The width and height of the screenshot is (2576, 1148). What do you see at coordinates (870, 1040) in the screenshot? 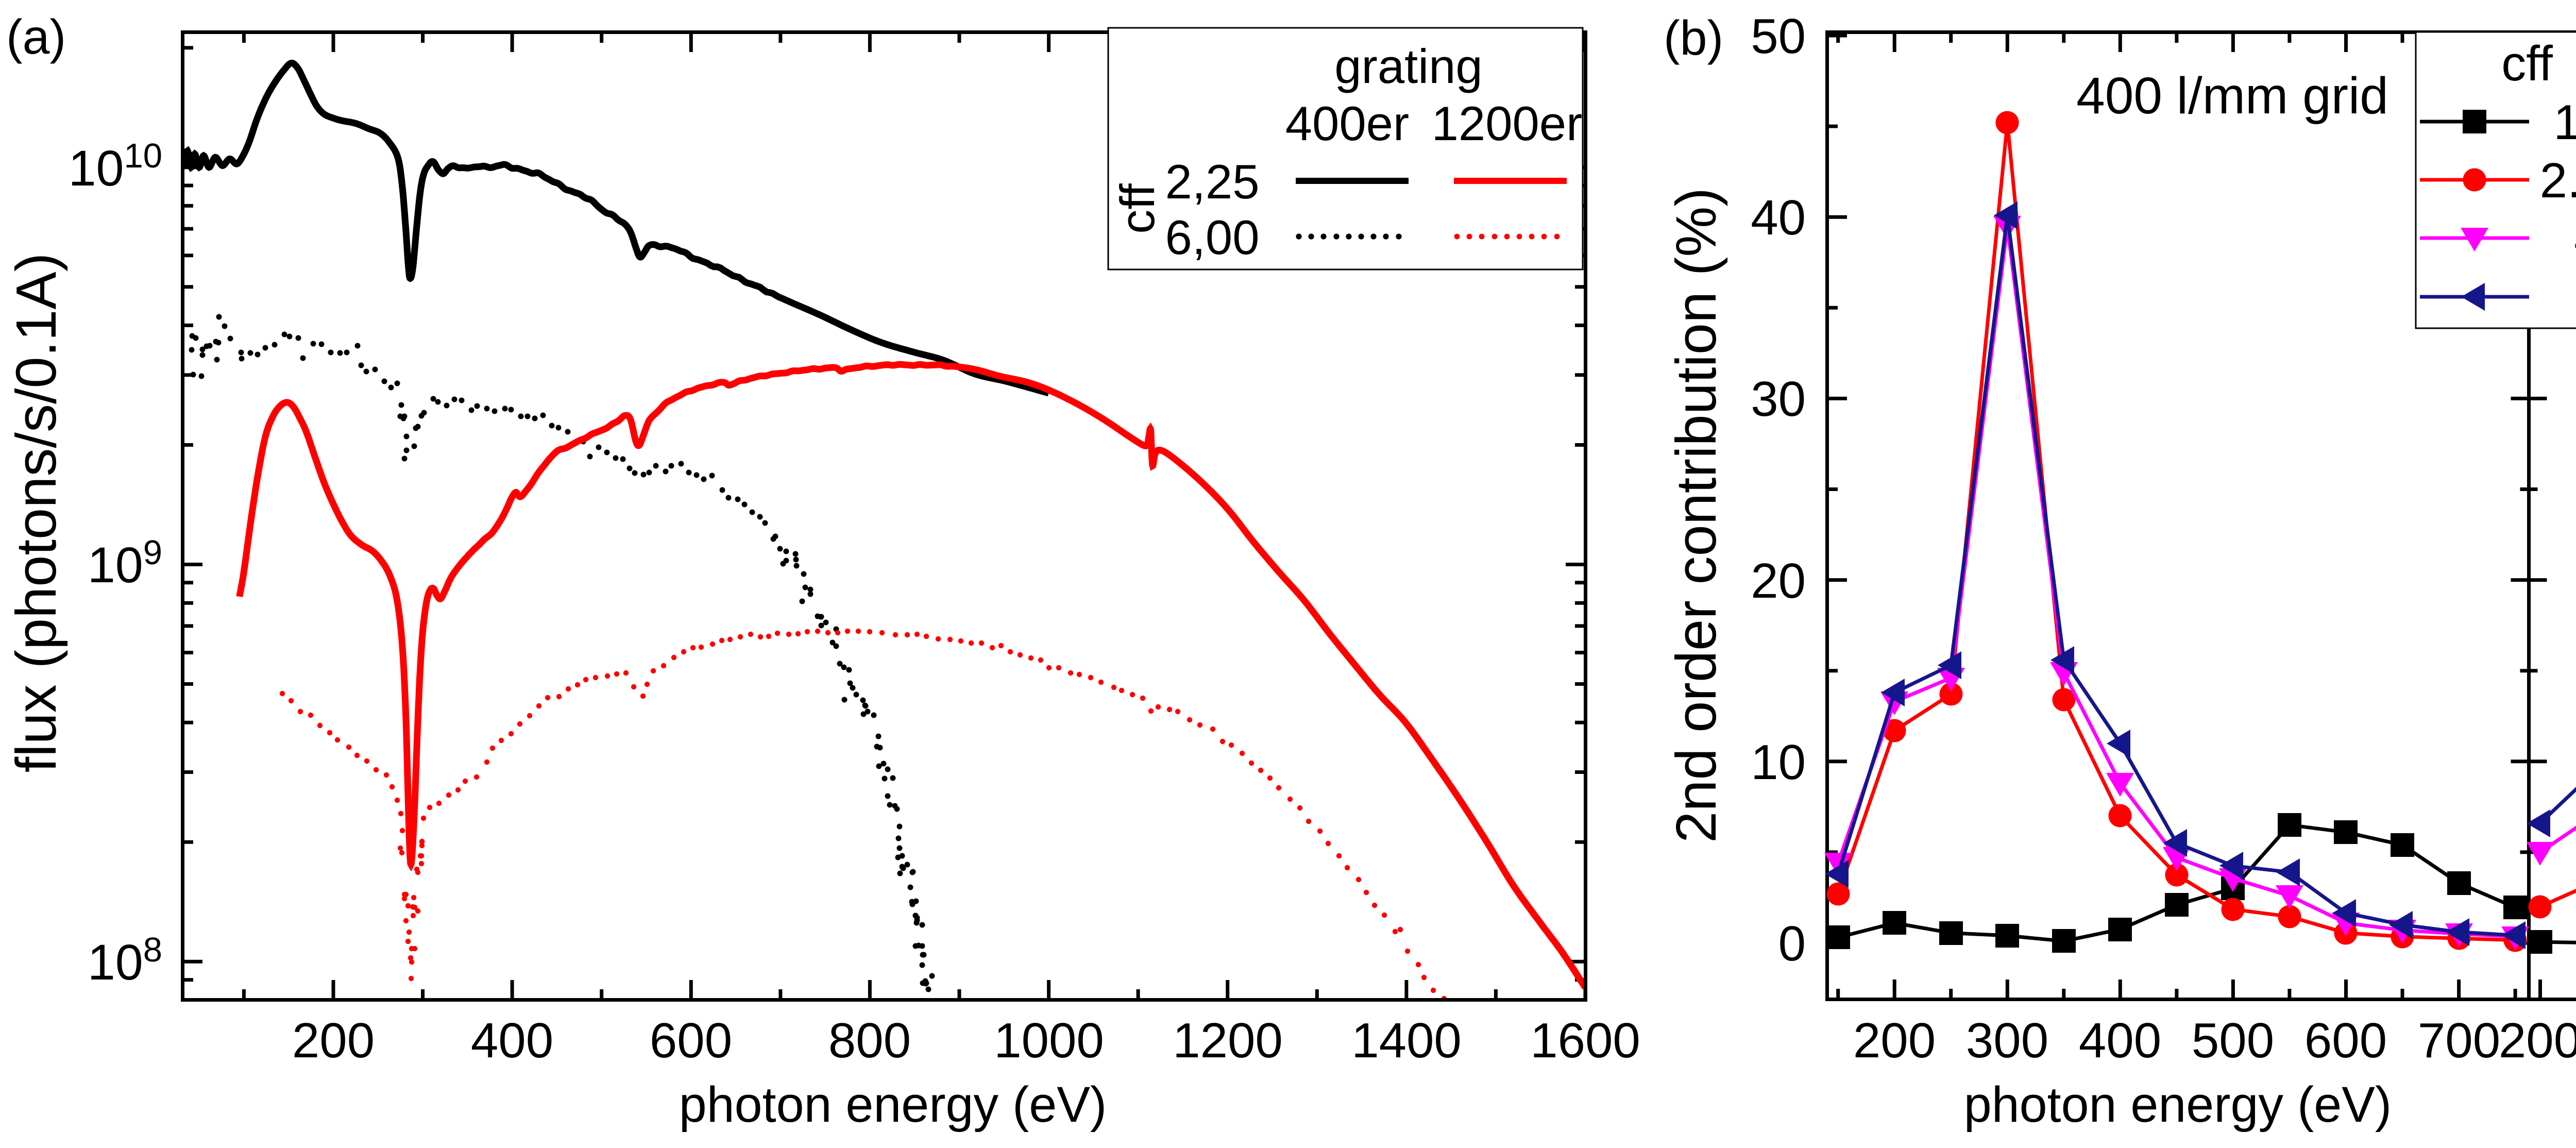
I see `svg-text: 800` at bounding box center [870, 1040].